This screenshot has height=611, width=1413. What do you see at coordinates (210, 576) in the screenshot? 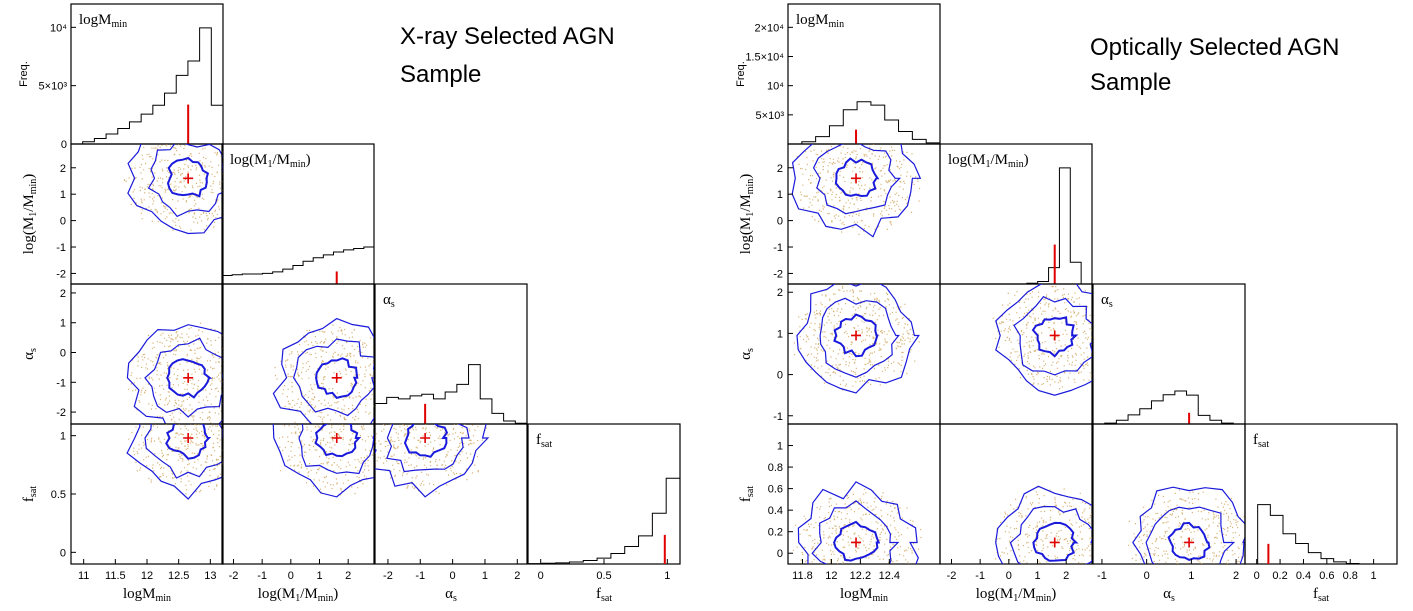
I see `x-tick-label: 13` at bounding box center [210, 576].